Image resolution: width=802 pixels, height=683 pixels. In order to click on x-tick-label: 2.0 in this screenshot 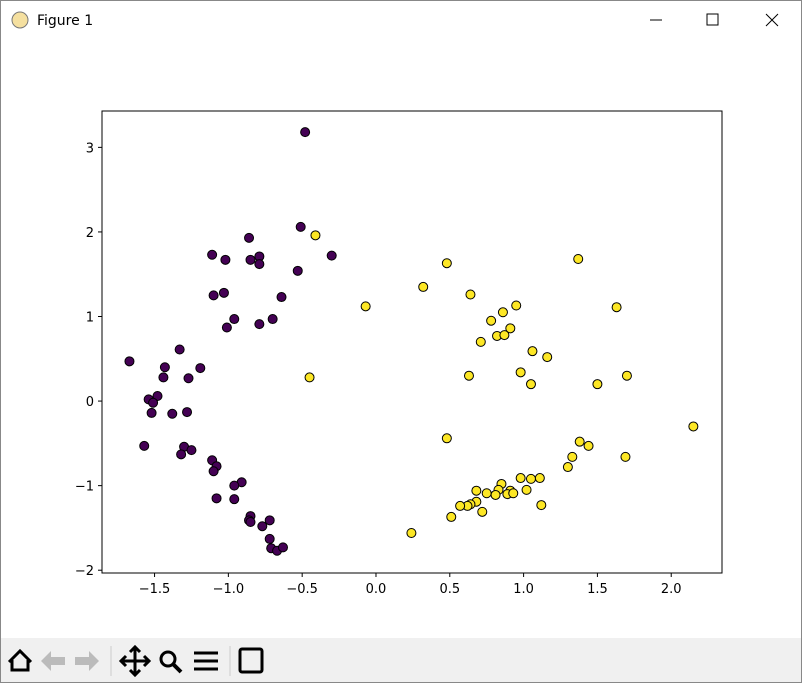, I will do `click(671, 589)`.